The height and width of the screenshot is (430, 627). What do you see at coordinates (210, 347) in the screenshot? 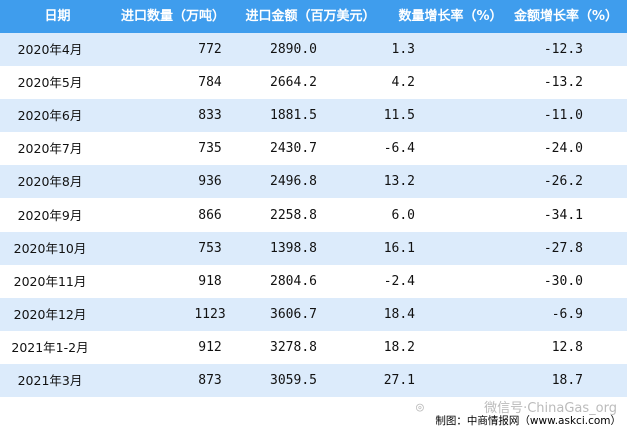
I see `cell-quantity: 912` at bounding box center [210, 347].